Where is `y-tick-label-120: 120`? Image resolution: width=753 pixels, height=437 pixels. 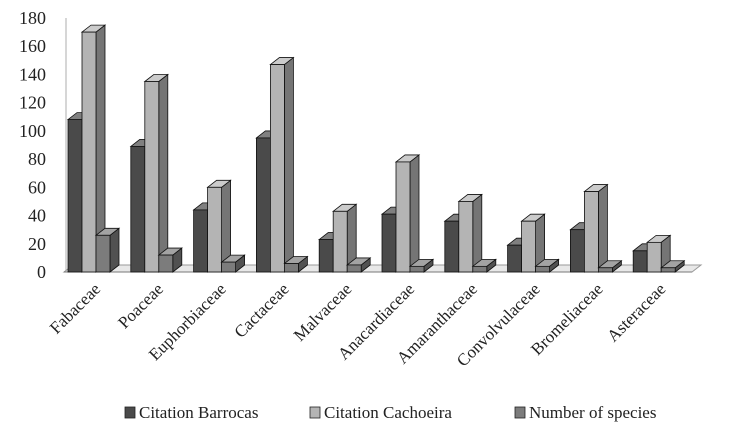
y-tick-label-120: 120 is located at coordinates (32, 103).